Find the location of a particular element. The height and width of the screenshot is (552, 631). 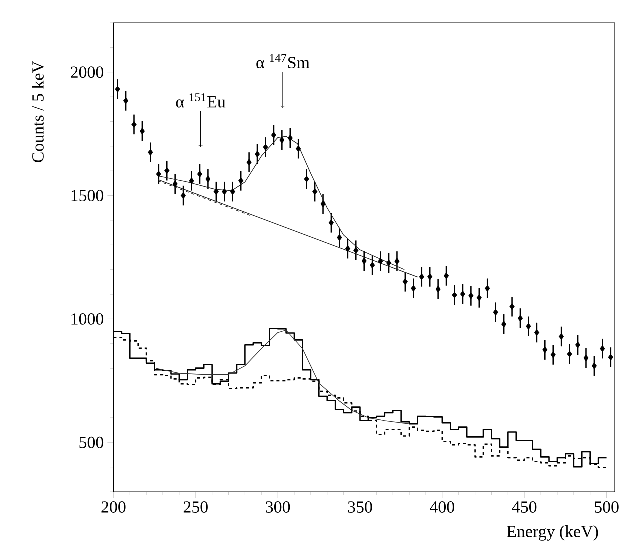

y-tick-label: 1000 is located at coordinates (88, 319).